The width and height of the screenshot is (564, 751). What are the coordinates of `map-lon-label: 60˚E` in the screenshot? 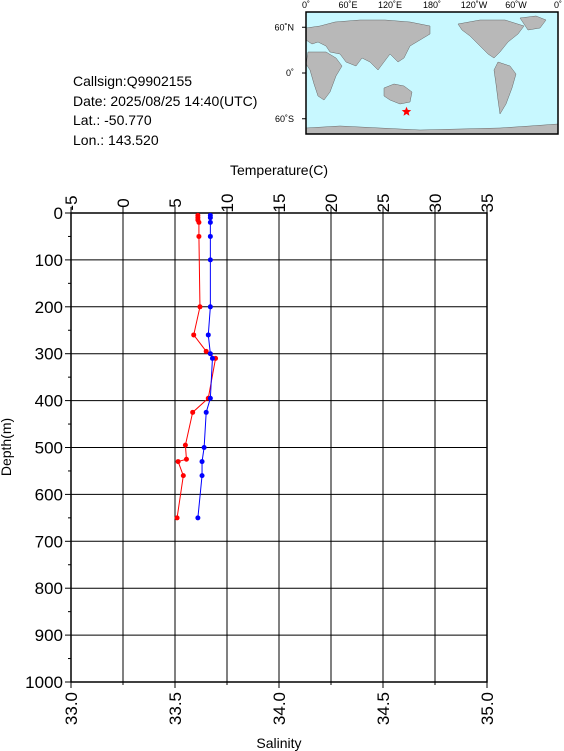 It's located at (347, 5).